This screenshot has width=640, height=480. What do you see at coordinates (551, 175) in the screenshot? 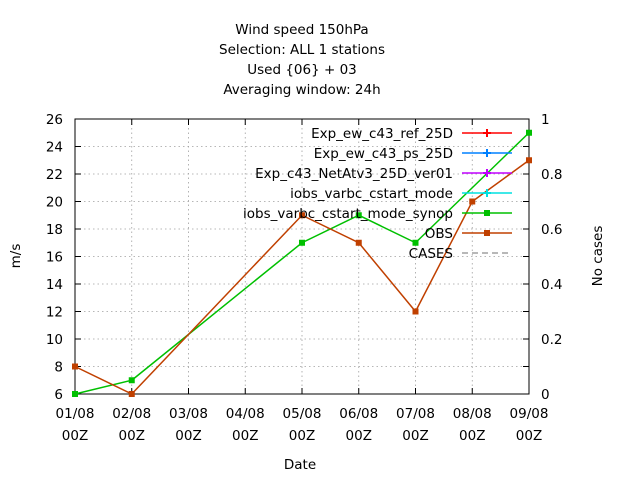
I see `y2-tick-label: 0.8` at bounding box center [551, 175].